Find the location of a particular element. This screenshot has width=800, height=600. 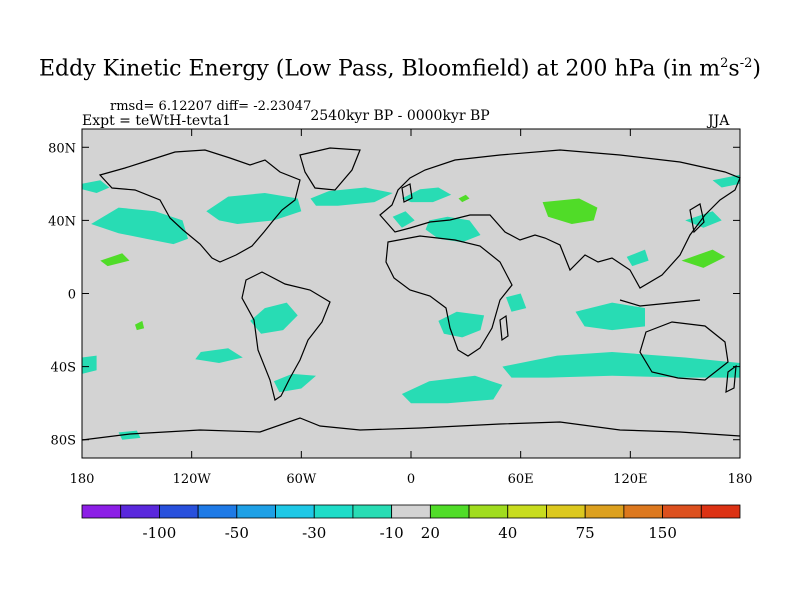

coast-japan is located at coordinates (697, 218).